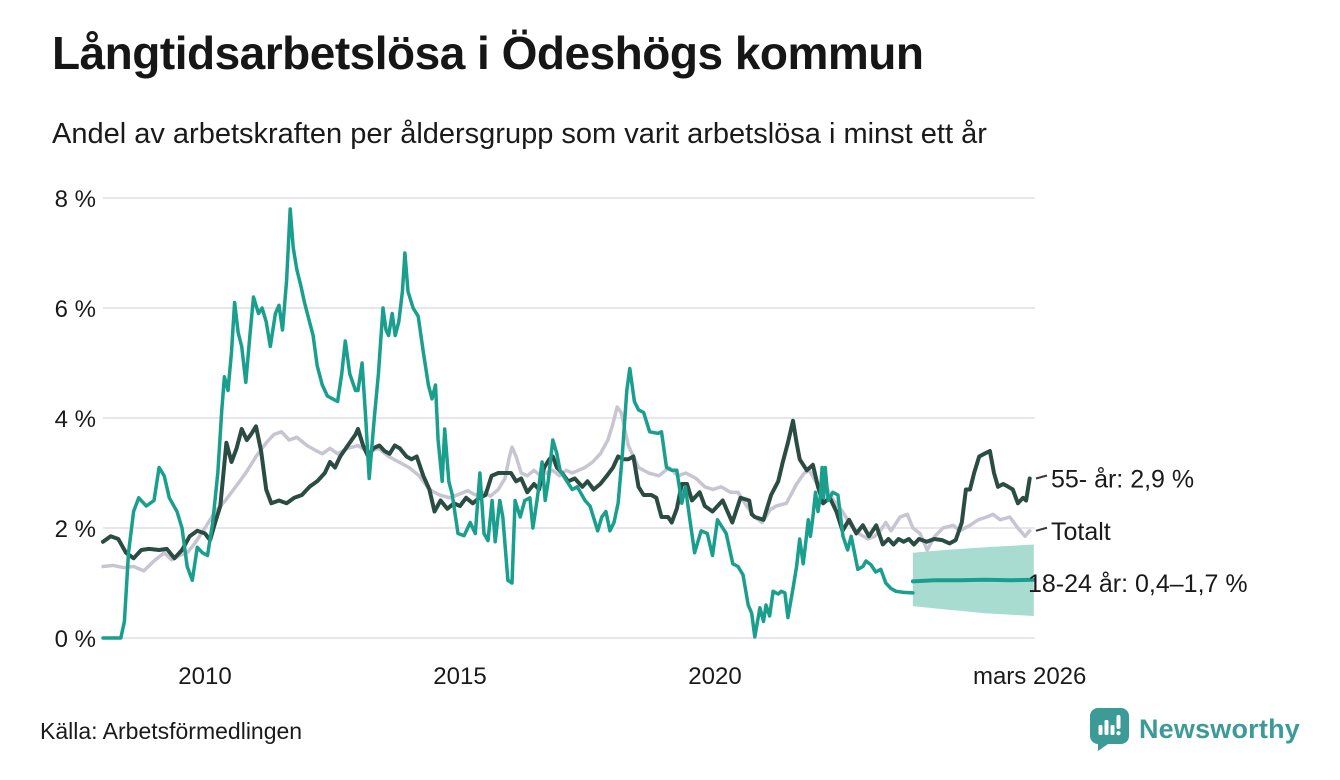  I want to click on logo-bubble-shape, so click(1109, 729).